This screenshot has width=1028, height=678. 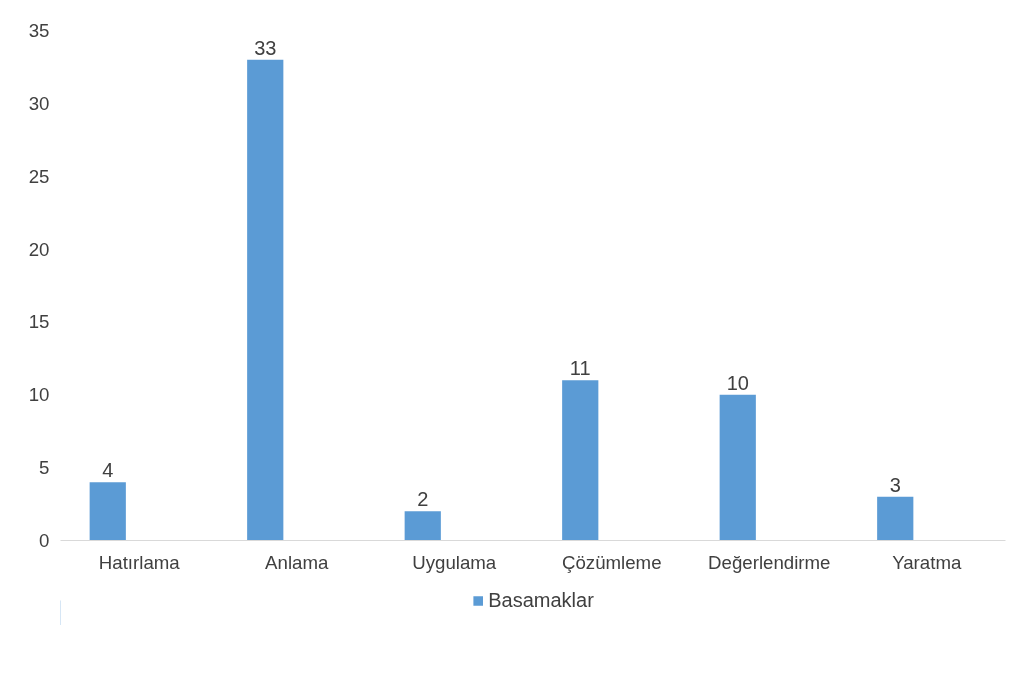 What do you see at coordinates (580, 368) in the screenshot?
I see `data-label: 11` at bounding box center [580, 368].